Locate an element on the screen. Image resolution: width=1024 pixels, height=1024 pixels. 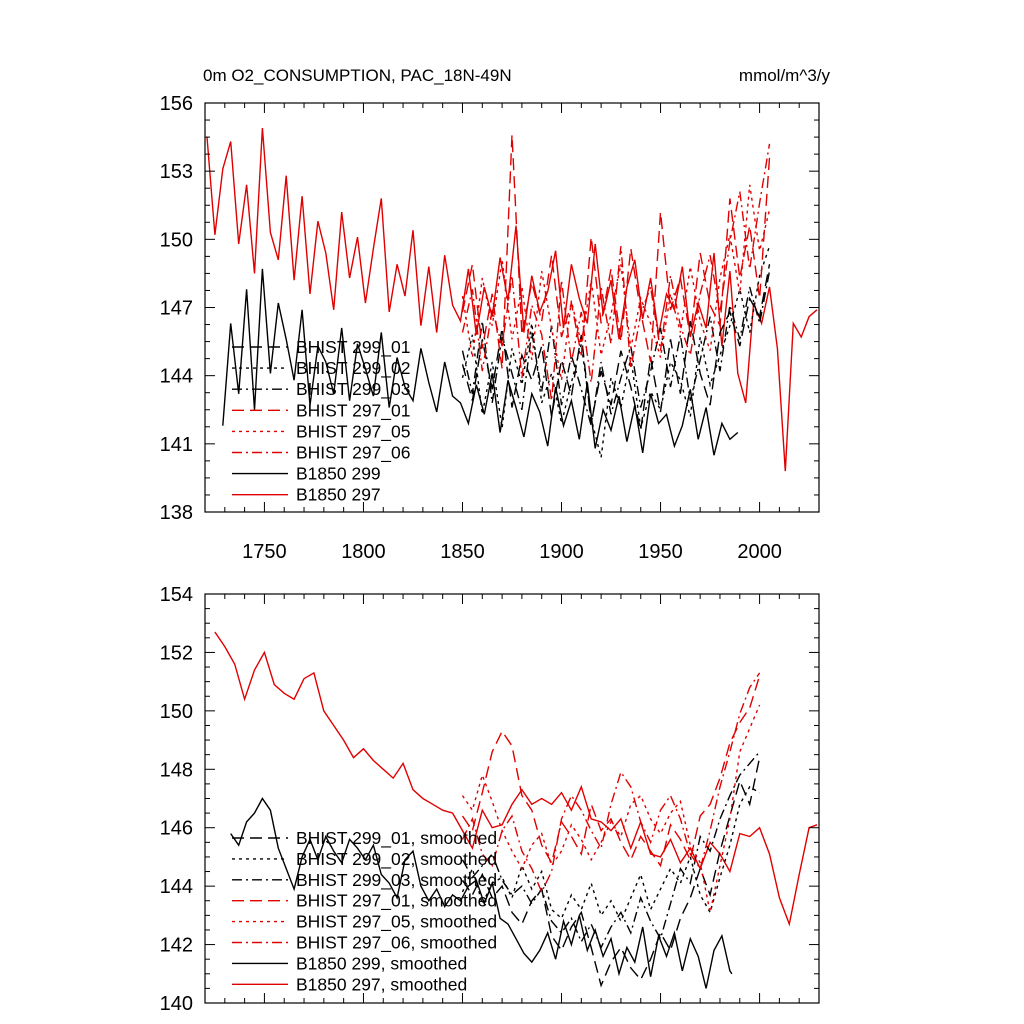
legend-label: BHIST 297_05, smoothed is located at coordinates (396, 922).